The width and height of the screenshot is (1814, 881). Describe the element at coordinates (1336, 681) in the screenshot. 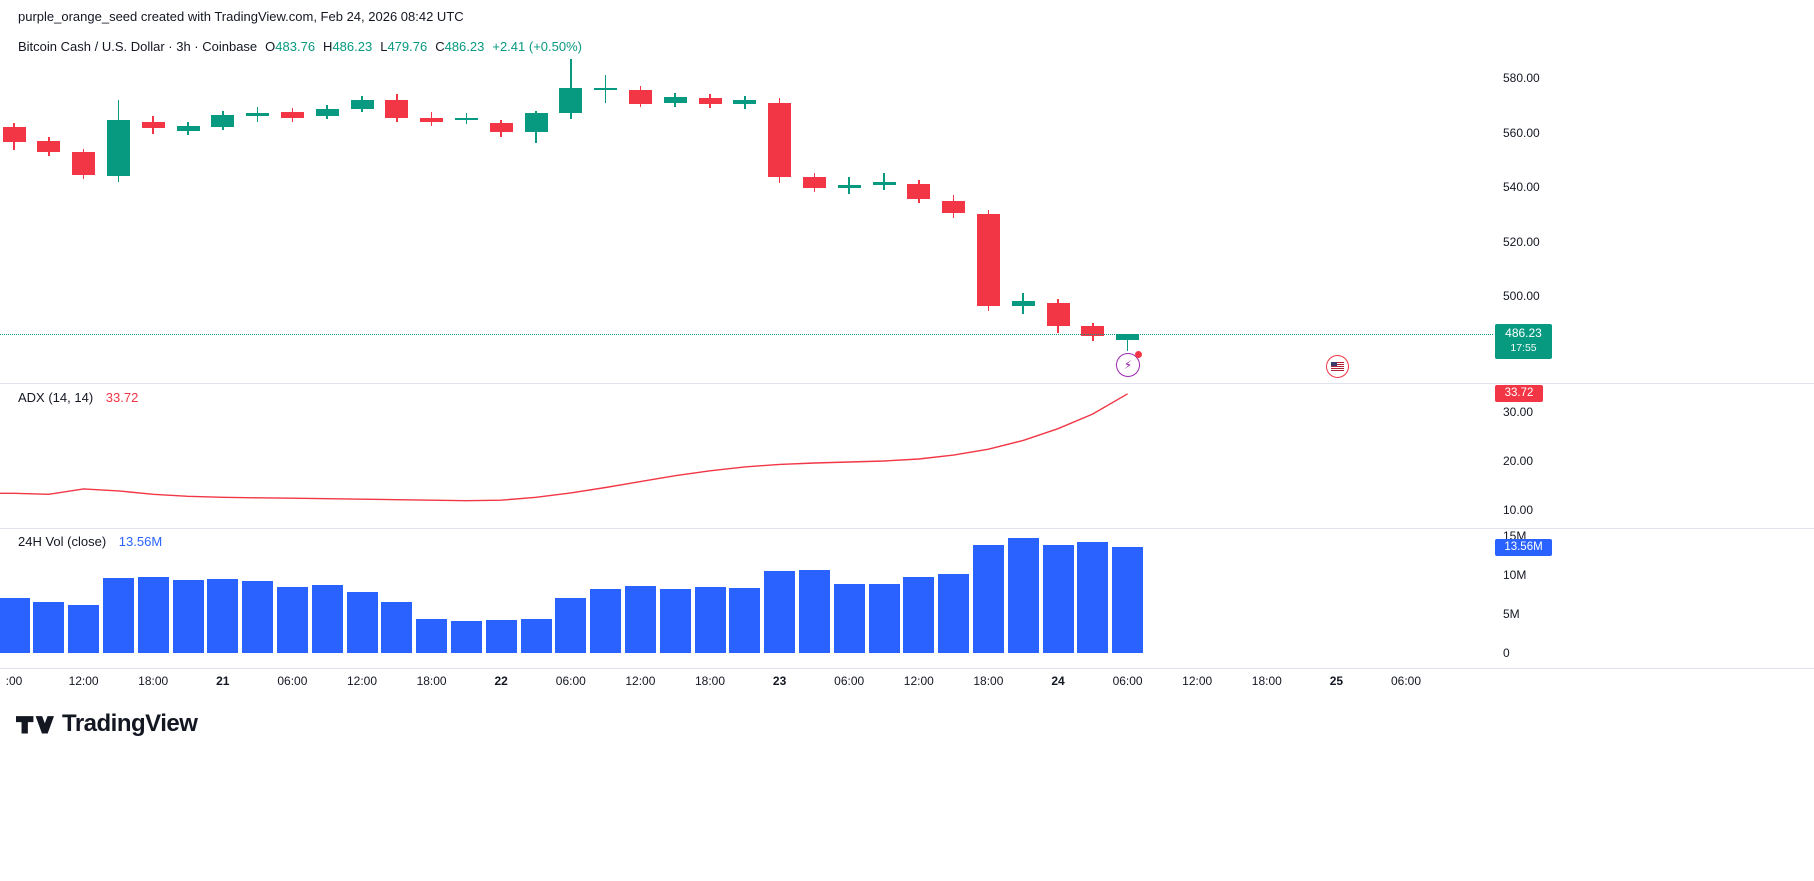

I see `time-axis-label: 25` at that location.